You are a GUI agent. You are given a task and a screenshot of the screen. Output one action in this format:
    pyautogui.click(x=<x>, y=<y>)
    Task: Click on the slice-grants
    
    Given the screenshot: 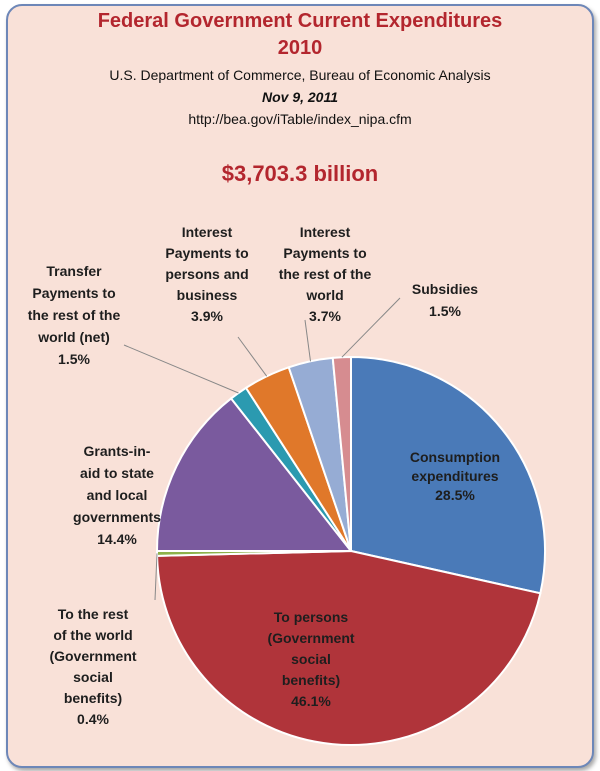 What is the action you would take?
    pyautogui.click(x=254, y=474)
    